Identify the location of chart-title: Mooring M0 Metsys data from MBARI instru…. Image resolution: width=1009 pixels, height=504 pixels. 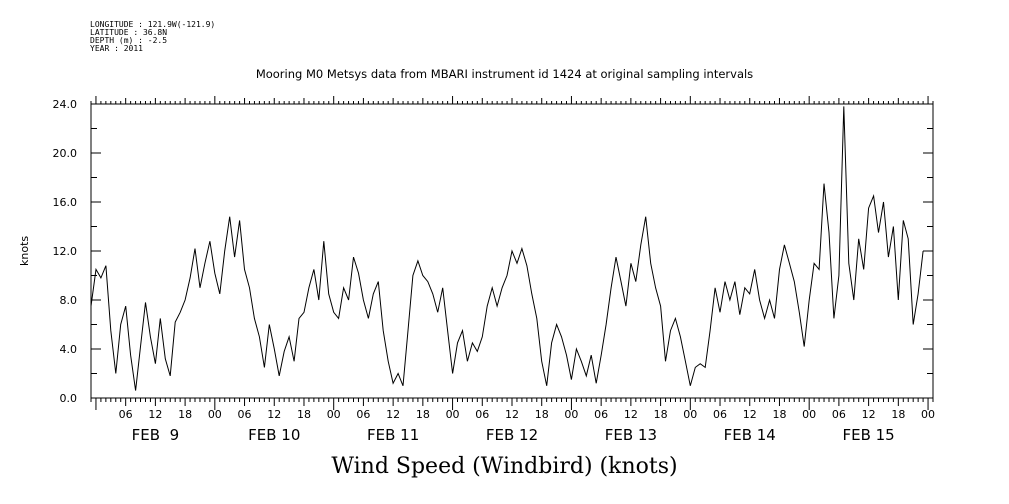
(504, 74).